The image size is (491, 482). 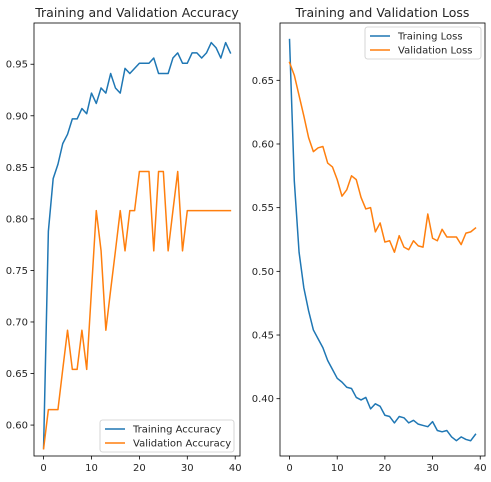 What do you see at coordinates (263, 336) in the screenshot?
I see `y-tick-label: 0.45` at bounding box center [263, 336].